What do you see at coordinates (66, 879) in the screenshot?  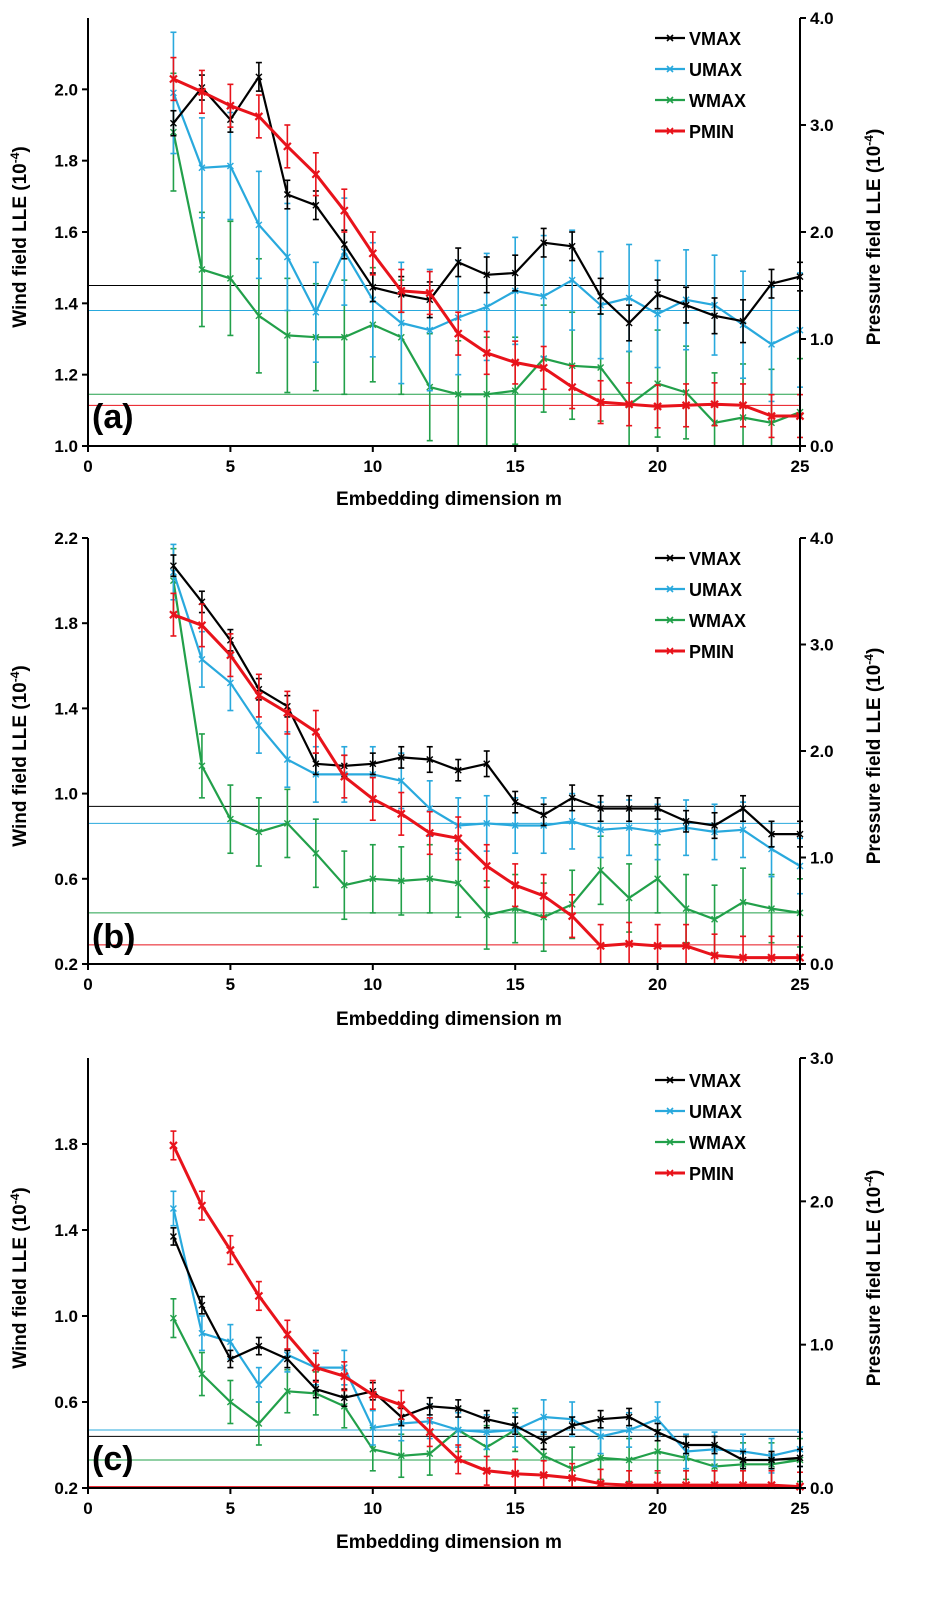 I see `y-tick-label-left: 0.6` at bounding box center [66, 879].